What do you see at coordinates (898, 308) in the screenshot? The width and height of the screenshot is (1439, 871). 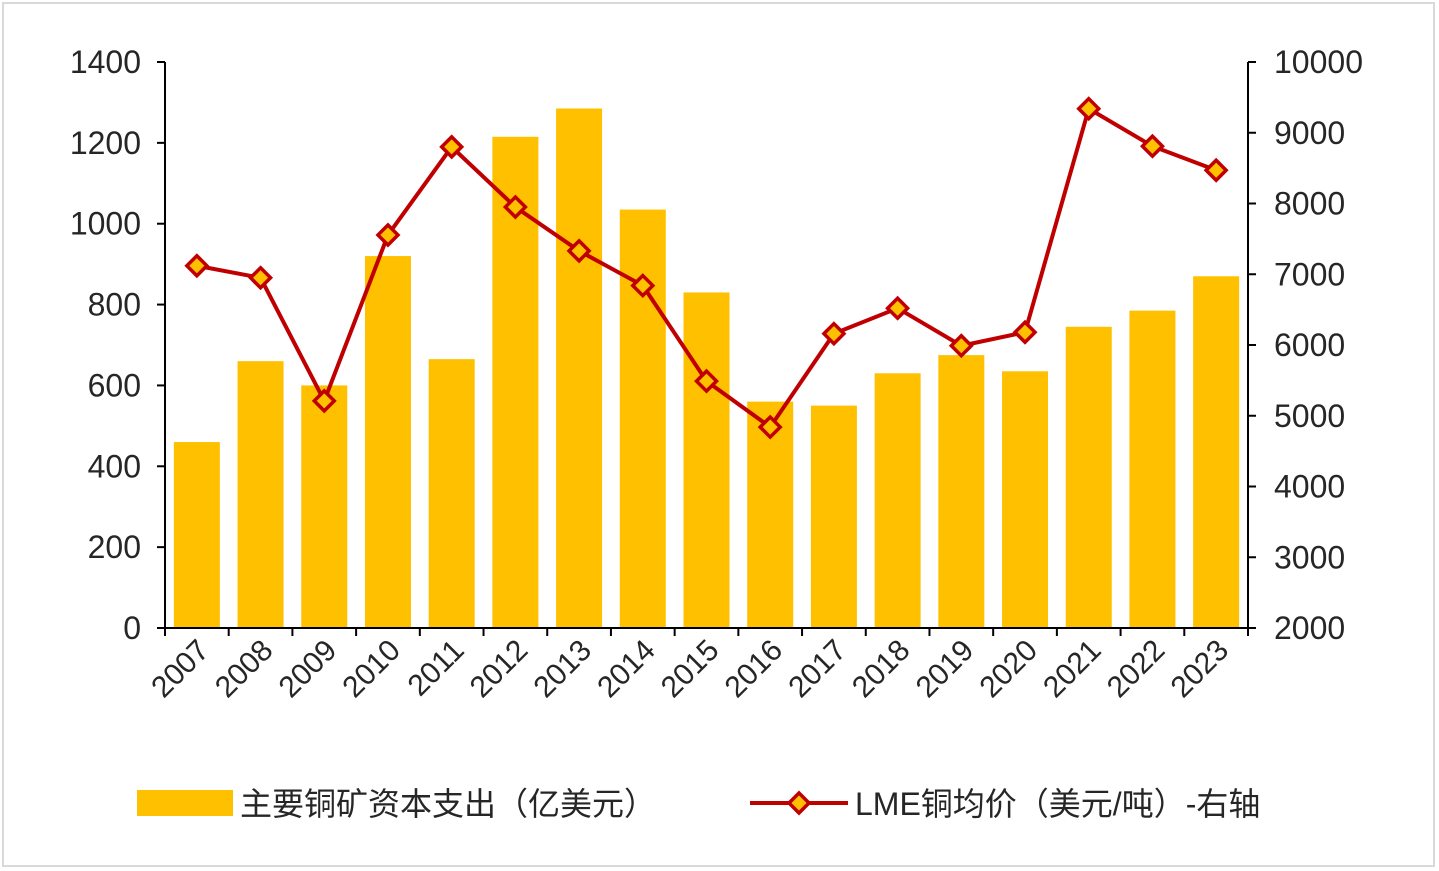 I see `price-marker-2018` at bounding box center [898, 308].